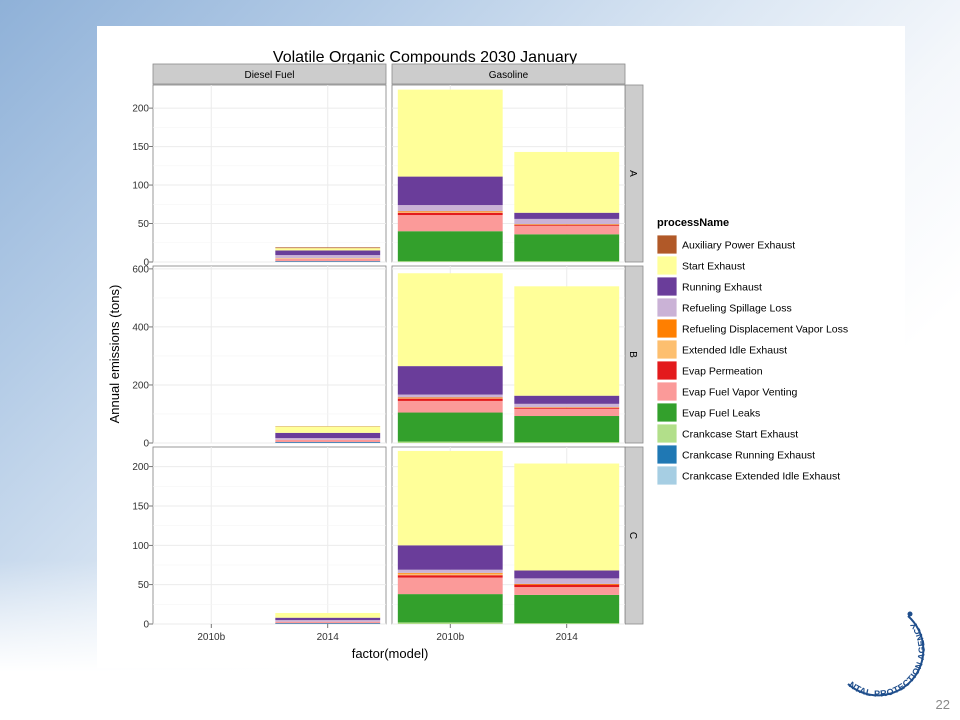 Image resolution: width=960 pixels, height=720 pixels. I want to click on legend-label: Evap Fuel Vapor Venting, so click(740, 393).